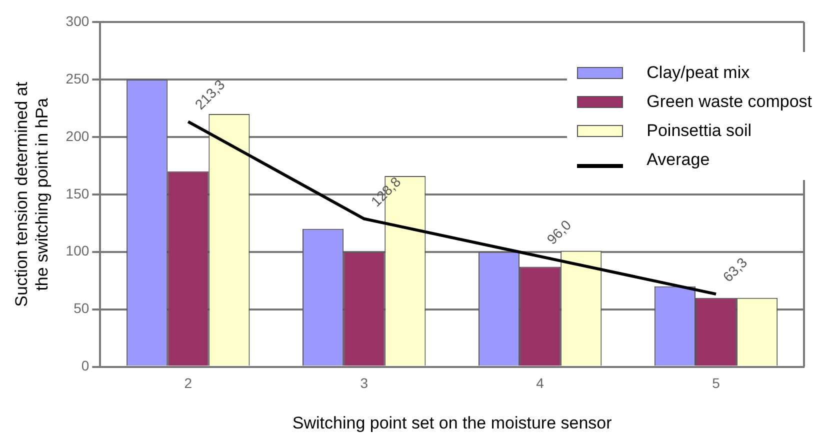 The width and height of the screenshot is (832, 446). What do you see at coordinates (78, 20) in the screenshot?
I see `y-tick-label: 300` at bounding box center [78, 20].